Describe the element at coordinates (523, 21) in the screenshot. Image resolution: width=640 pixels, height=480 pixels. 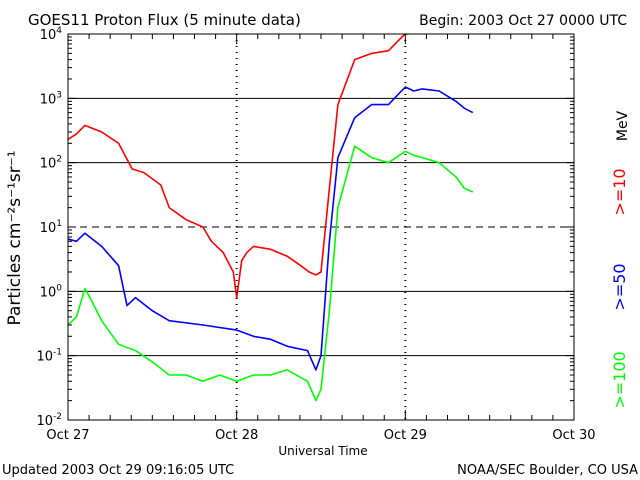
I see `begin-timestamp: Begin: 2003 Oct 27 0000 UTC` at that location.